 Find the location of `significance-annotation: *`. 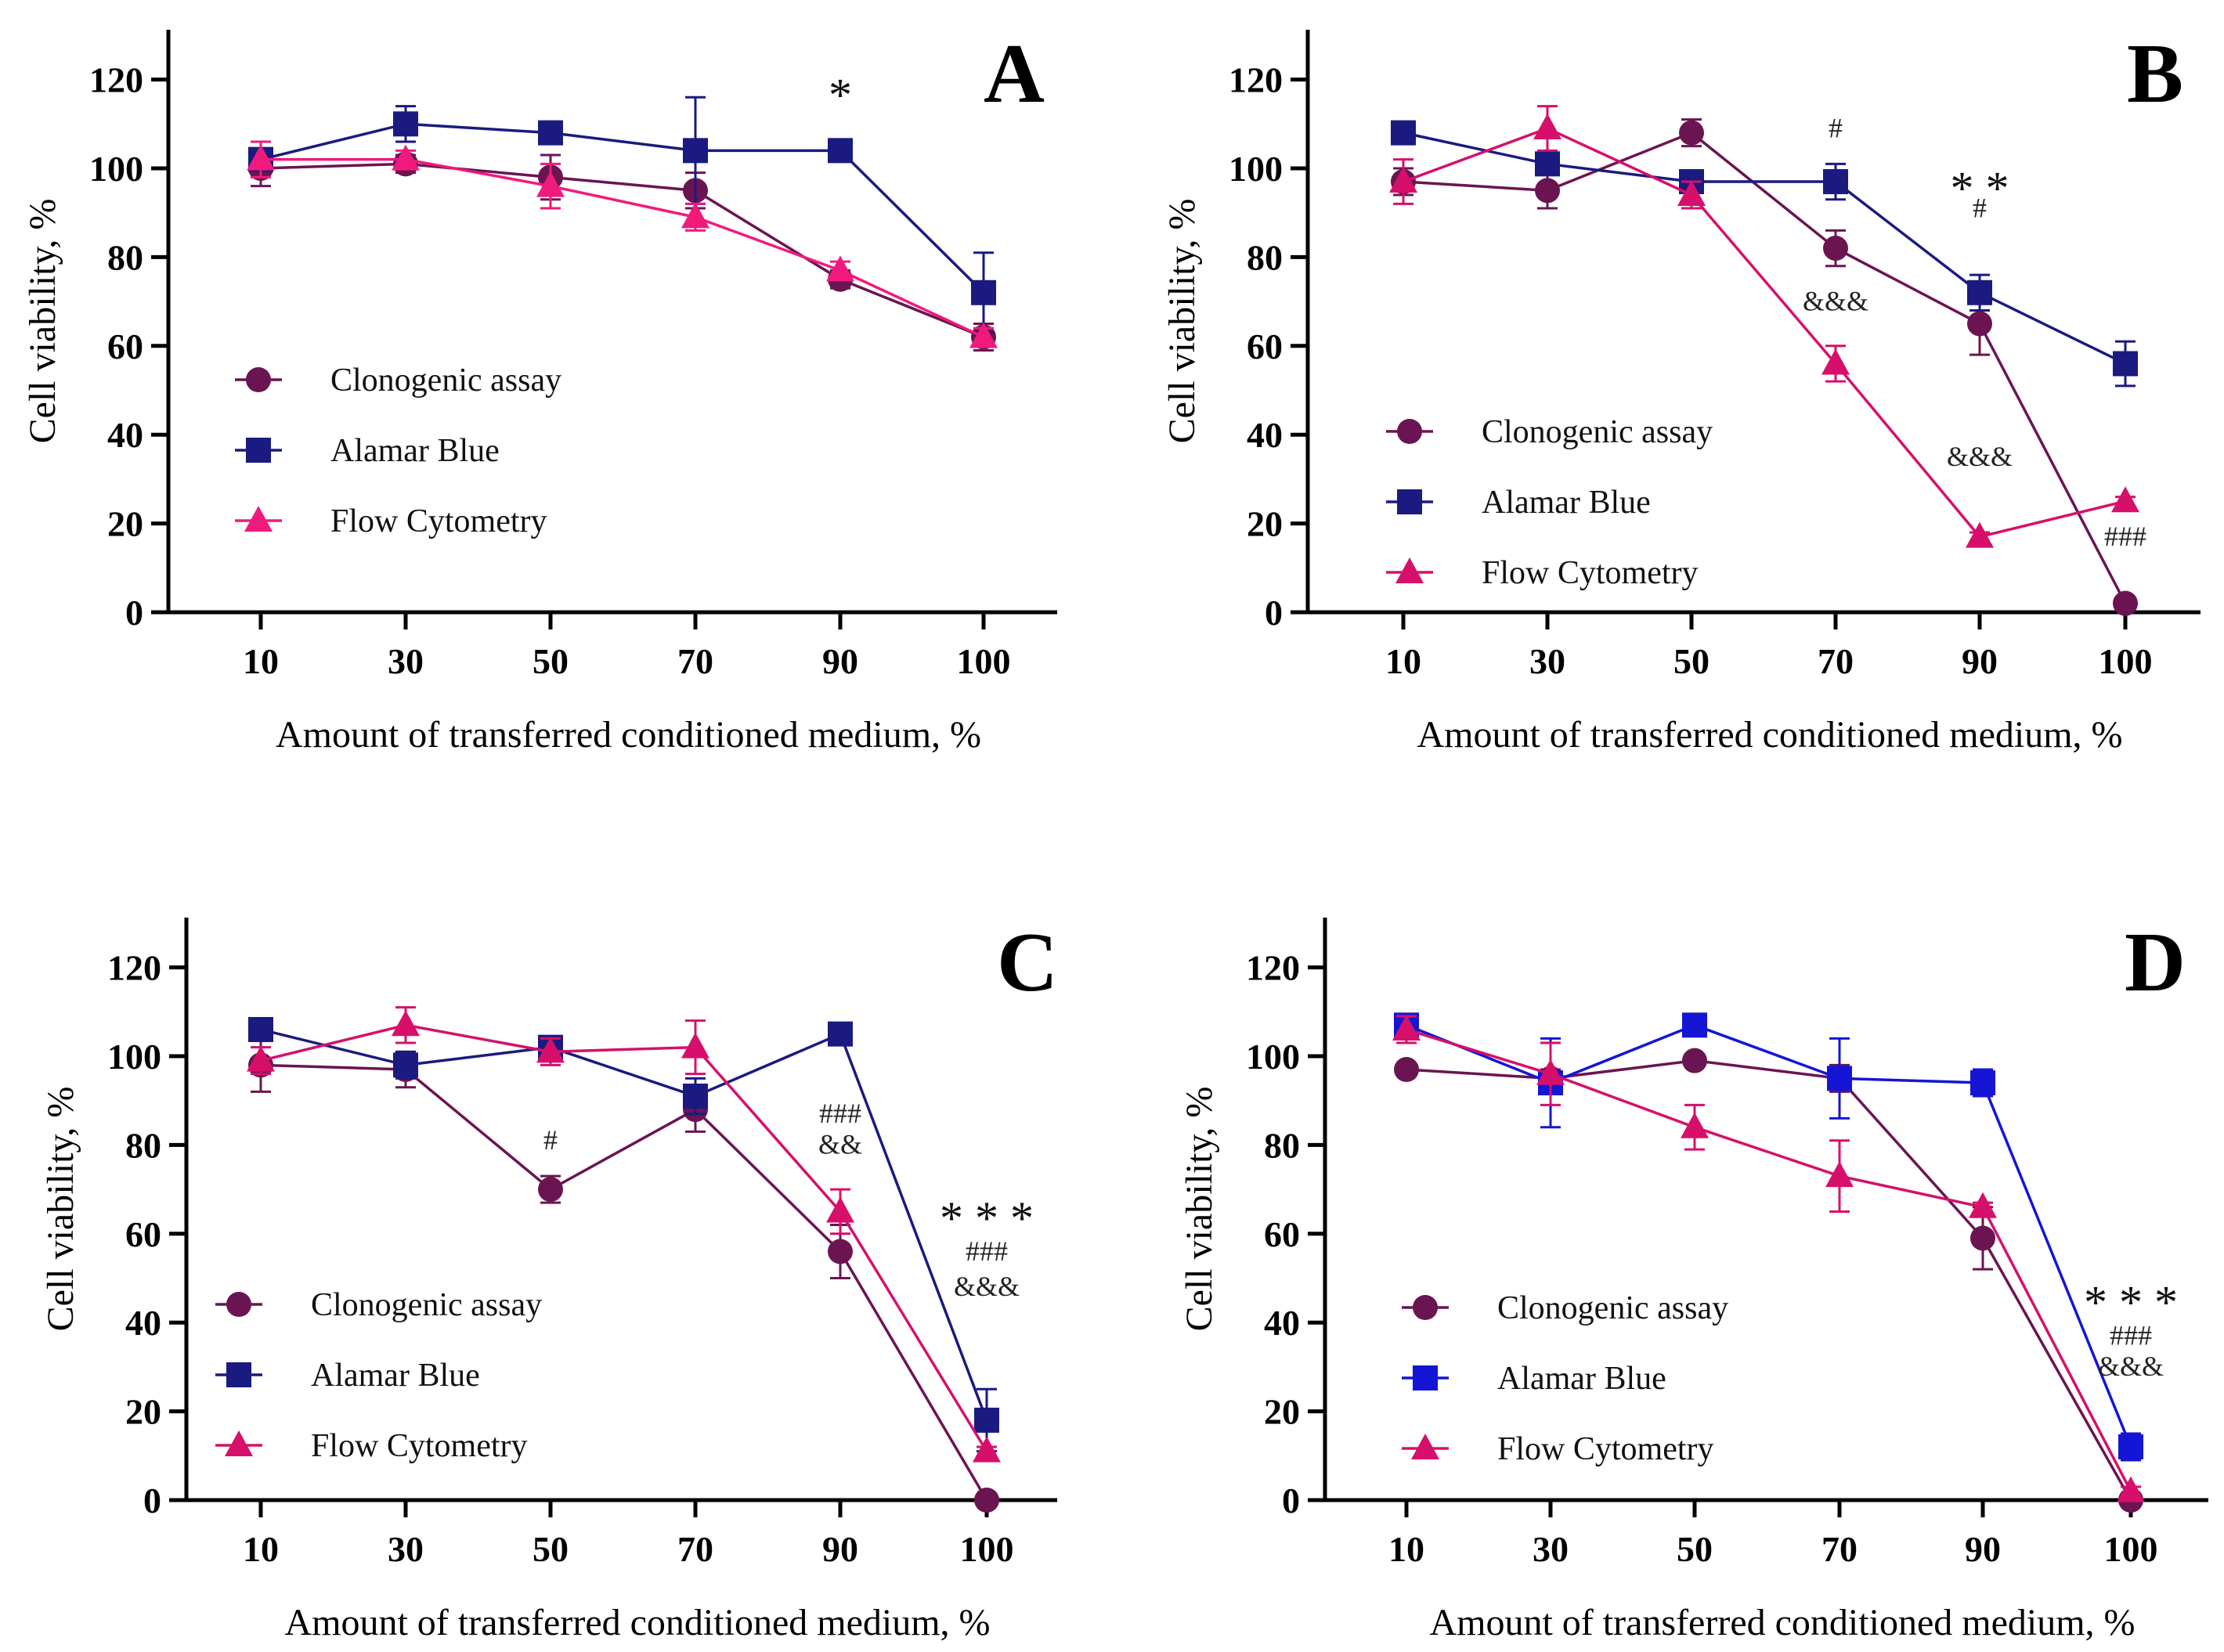

significance-annotation: * is located at coordinates (841, 95).